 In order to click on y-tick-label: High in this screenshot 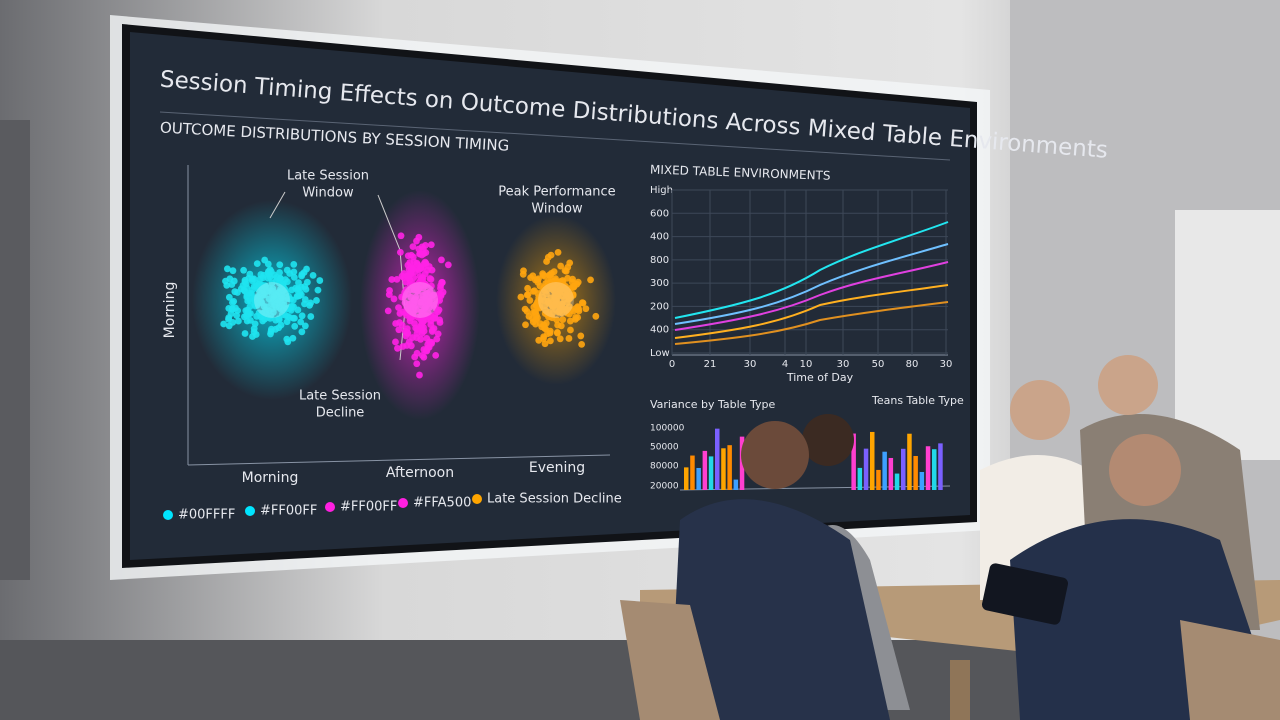, I will do `click(661, 190)`.